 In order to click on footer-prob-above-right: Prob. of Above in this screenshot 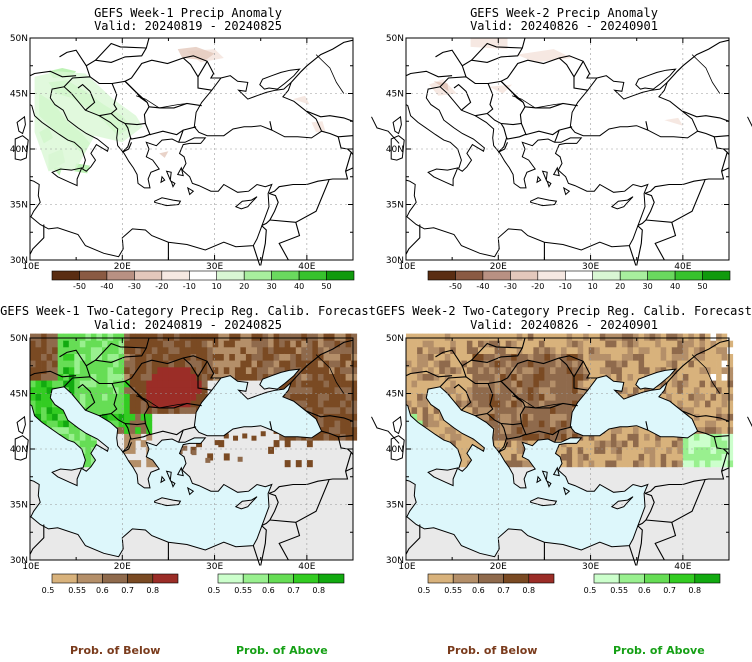, I will do `click(659, 650)`.